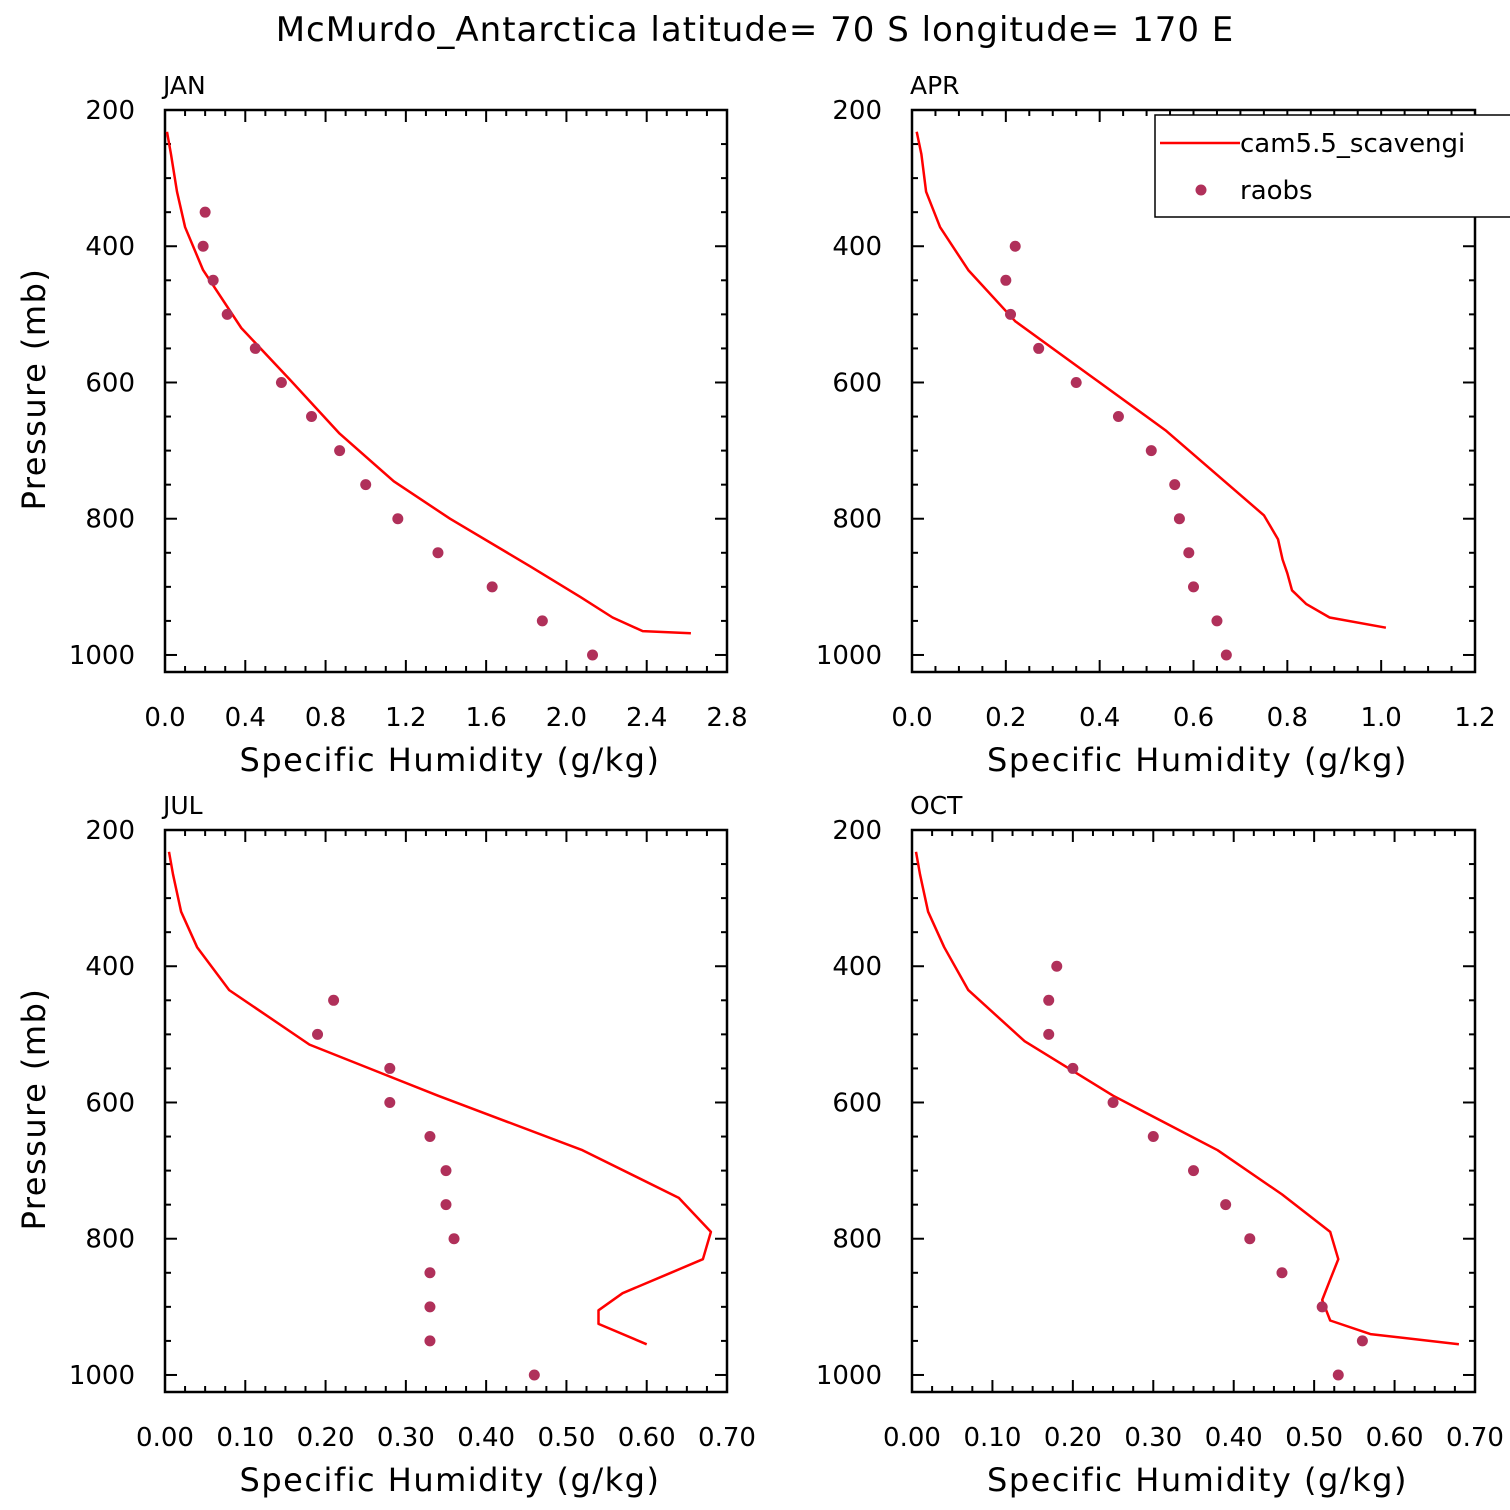 This screenshot has width=1510, height=1510. I want to click on x-tick-label: 0.00, so click(165, 1438).